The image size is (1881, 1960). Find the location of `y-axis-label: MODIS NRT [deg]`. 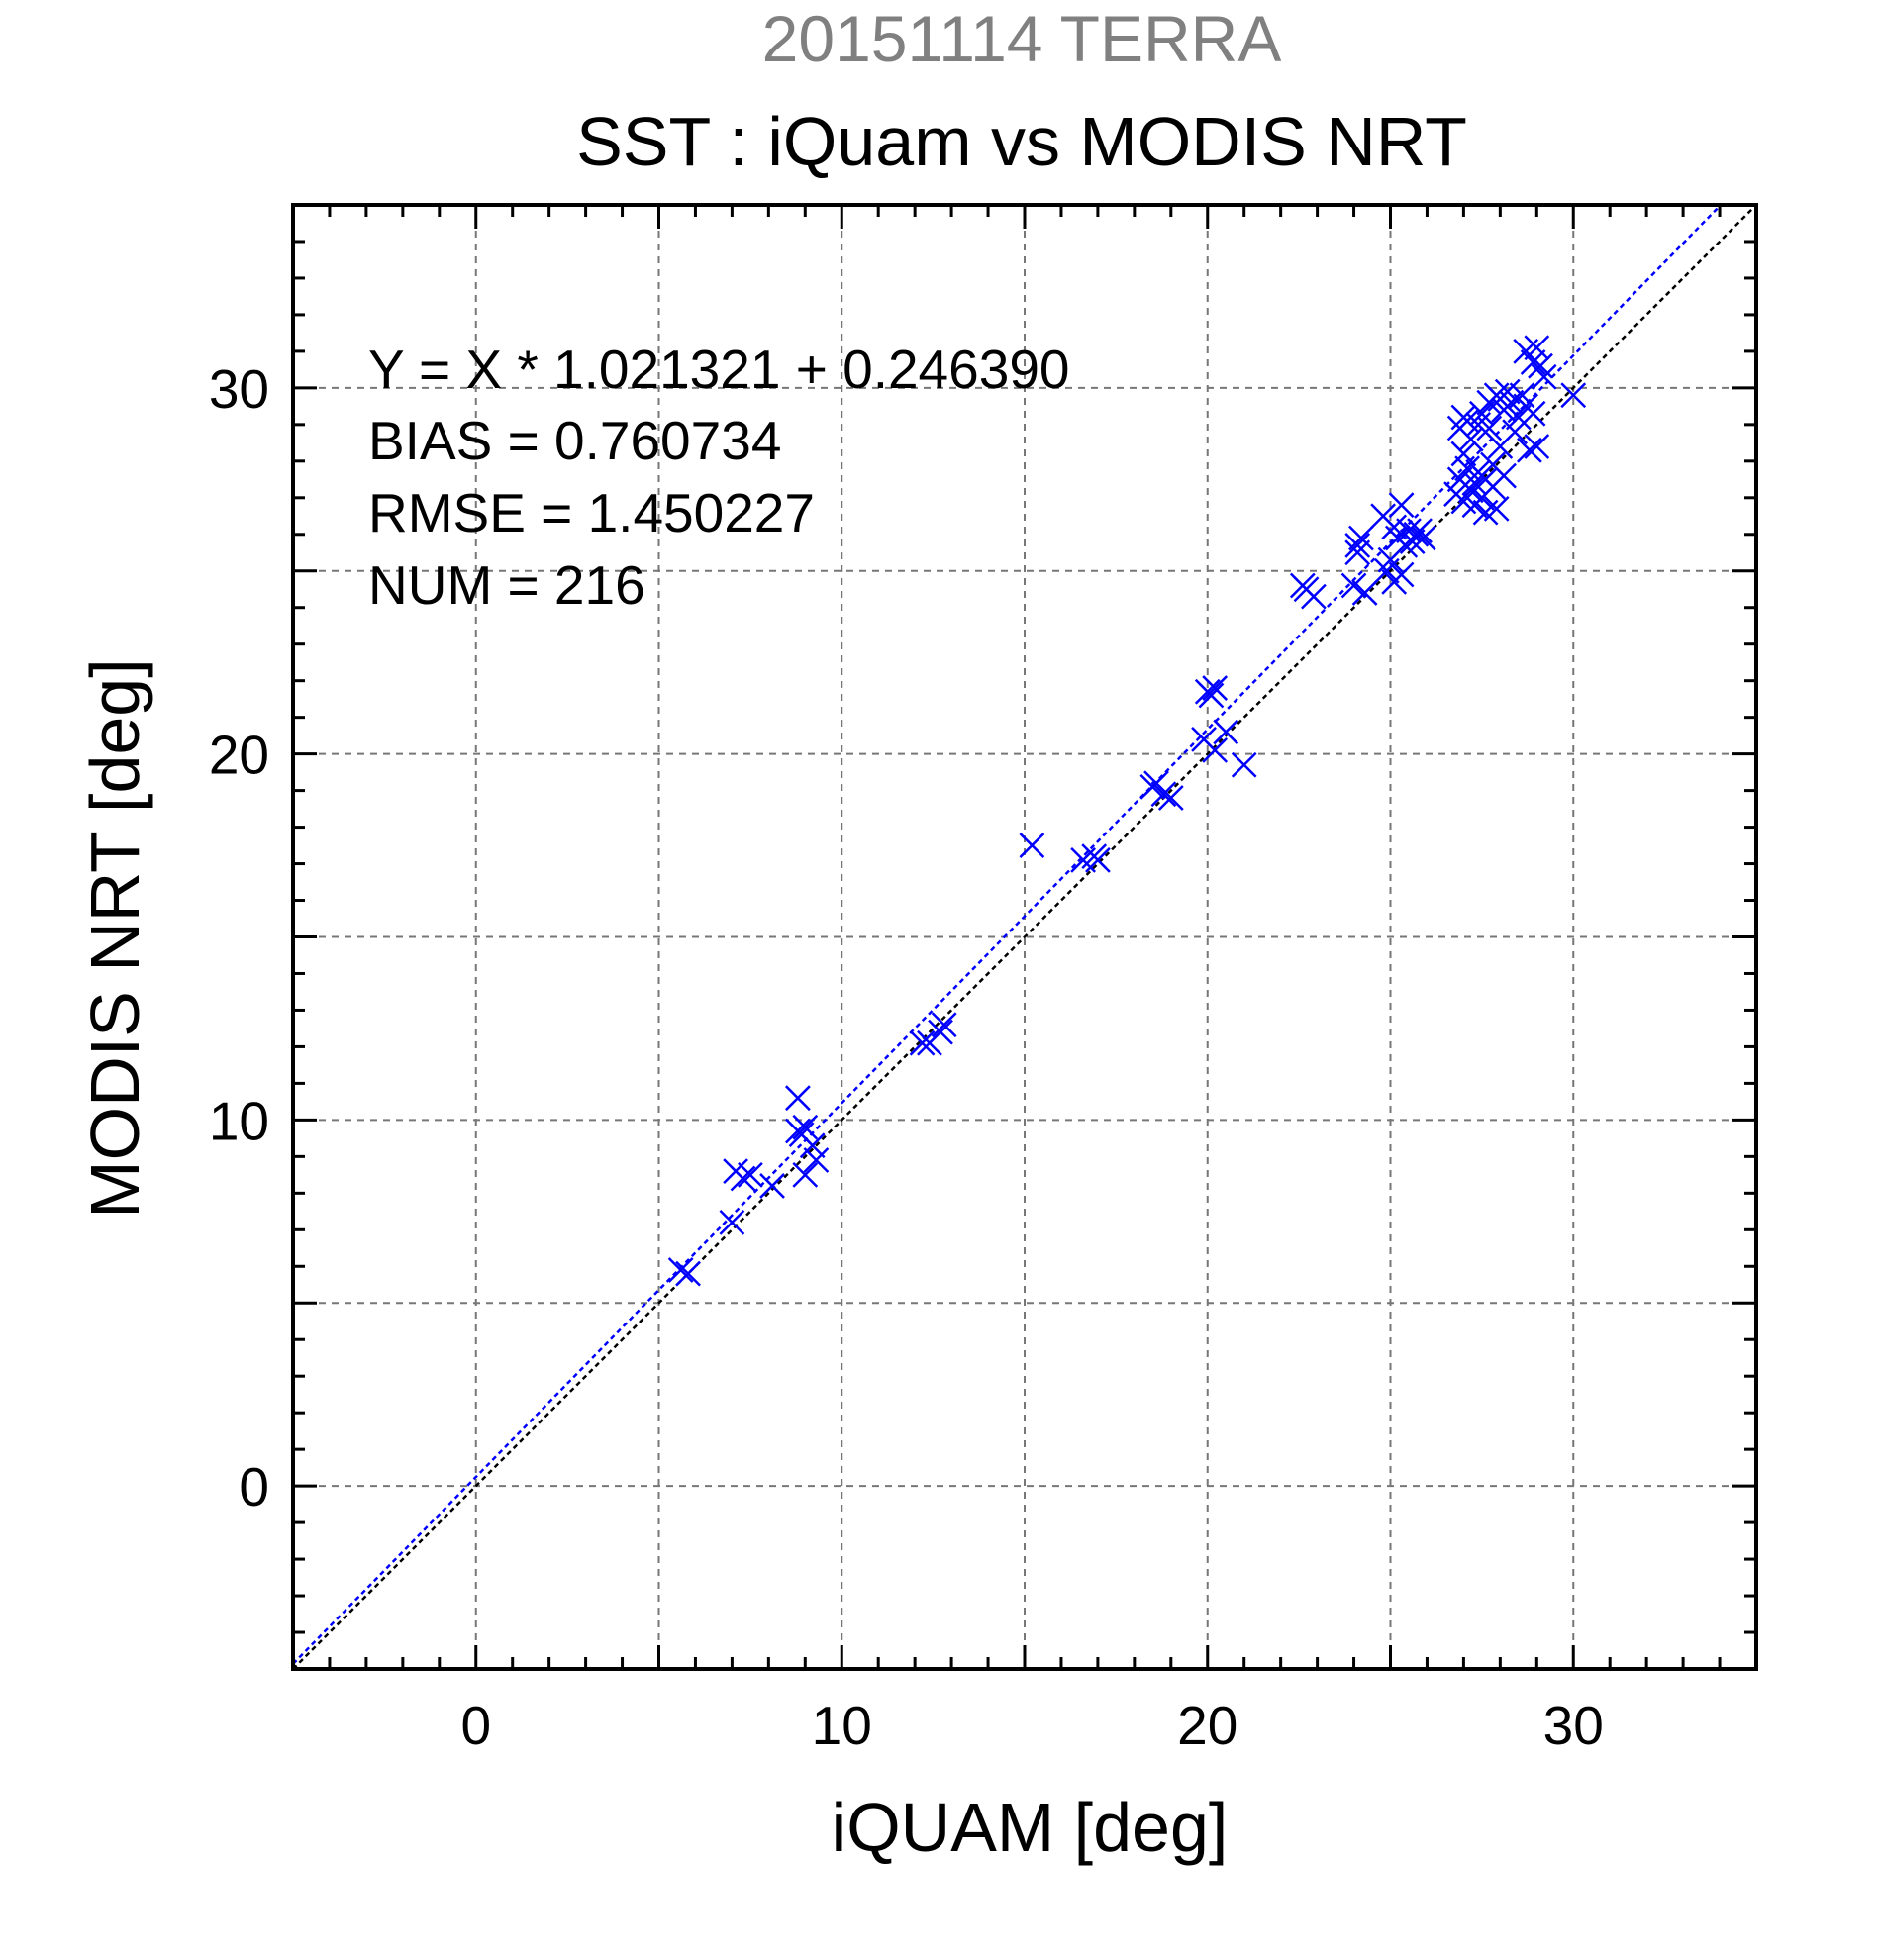

y-axis-label: MODIS NRT [deg] is located at coordinates (114, 938).